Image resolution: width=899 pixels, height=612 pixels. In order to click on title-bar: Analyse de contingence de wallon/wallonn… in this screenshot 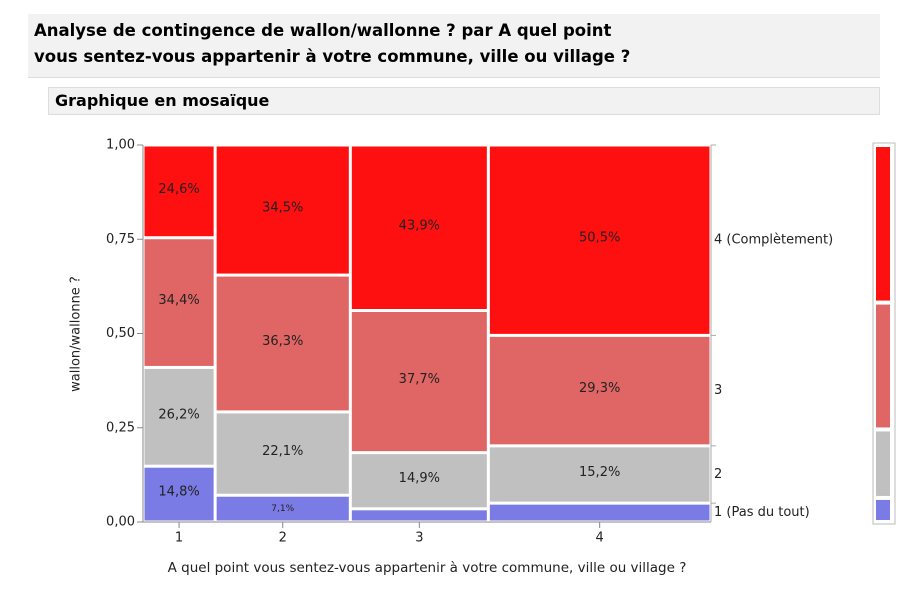, I will do `click(454, 46)`.